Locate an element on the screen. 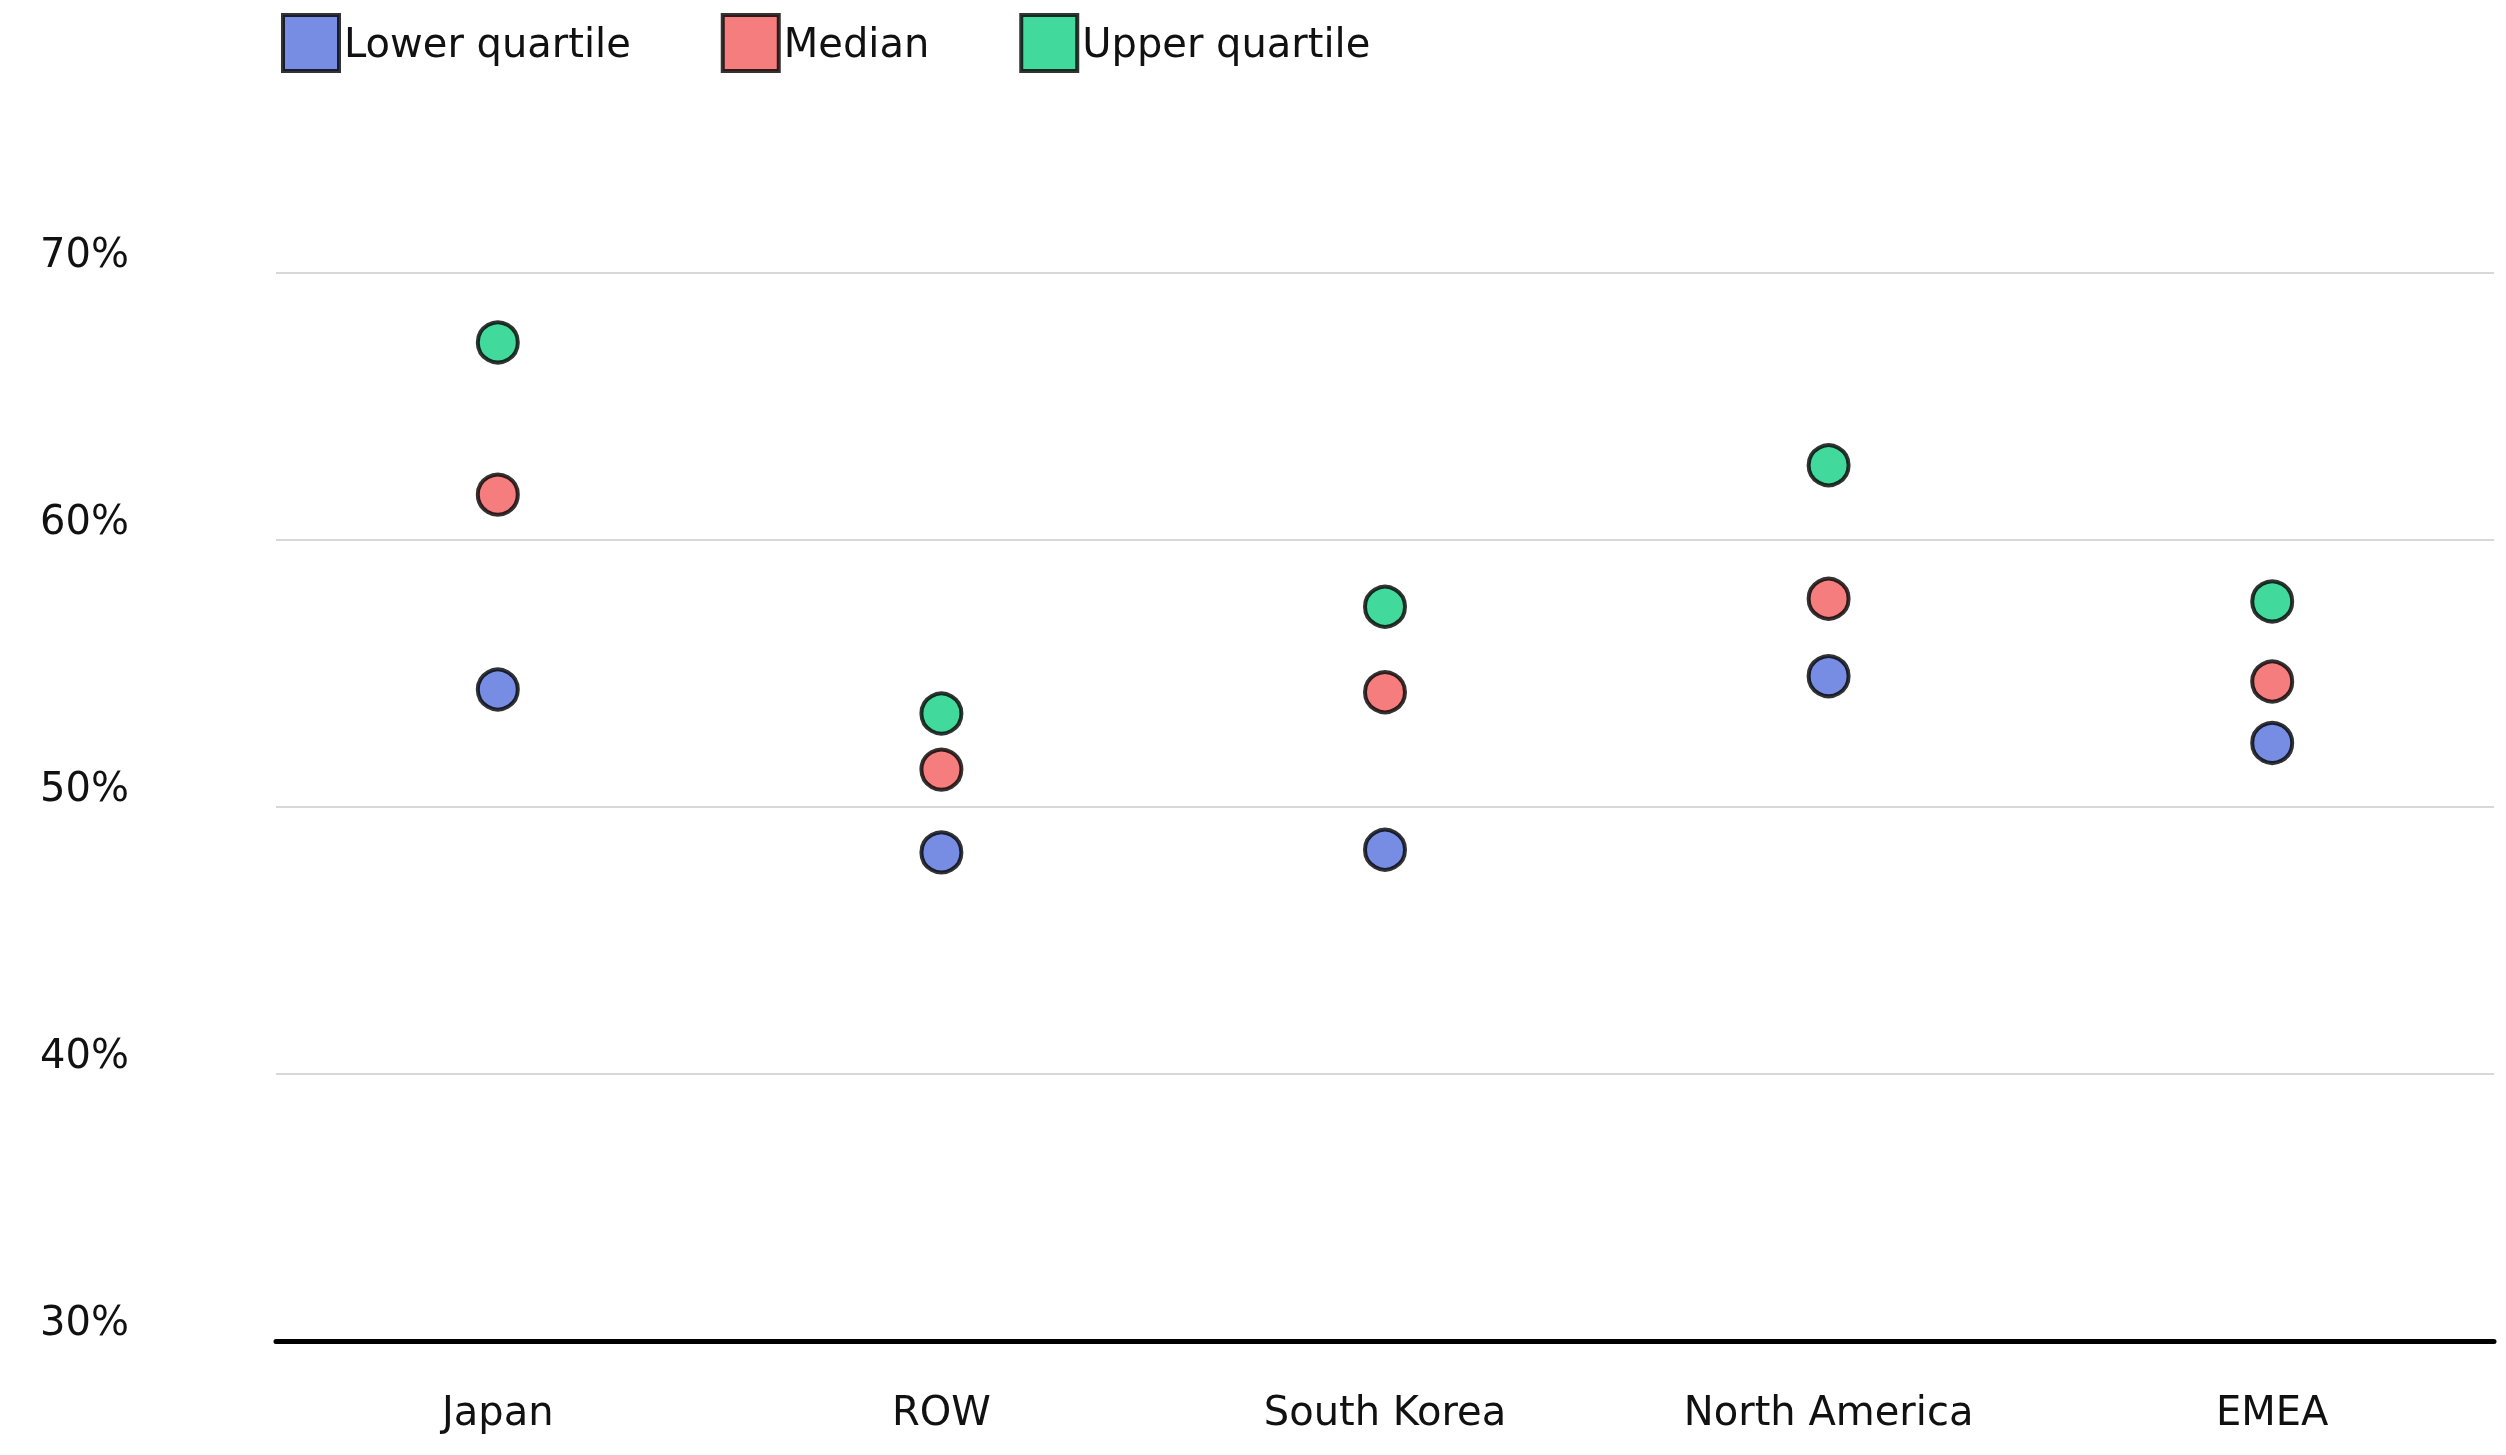 Image resolution: width=2506 pixels, height=1455 pixels. x-tick-label: Japan is located at coordinates (496, 1411).